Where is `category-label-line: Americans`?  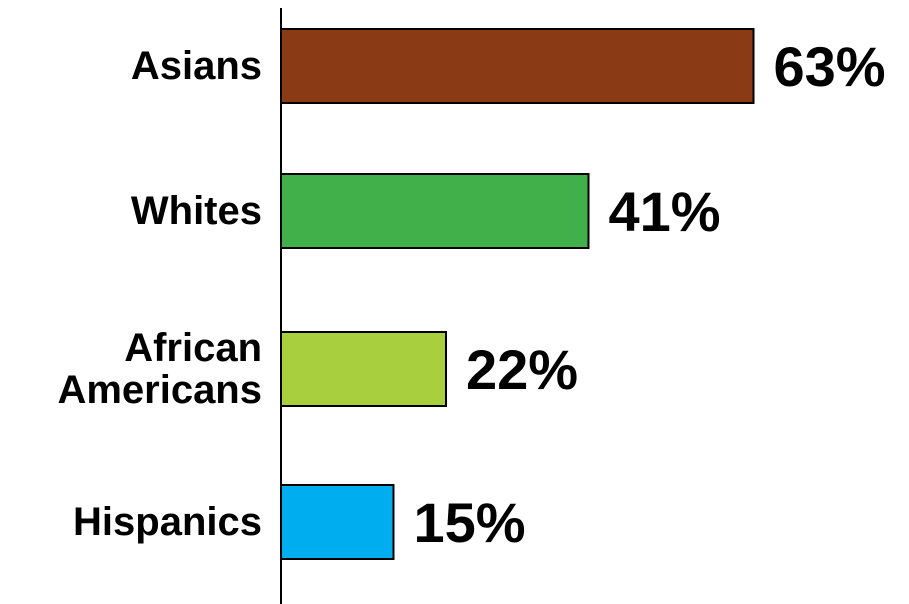 category-label-line: Americans is located at coordinates (159, 390).